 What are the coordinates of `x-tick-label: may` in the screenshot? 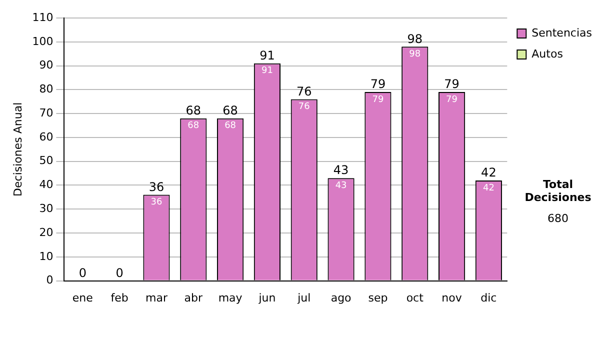 It's located at (230, 297).